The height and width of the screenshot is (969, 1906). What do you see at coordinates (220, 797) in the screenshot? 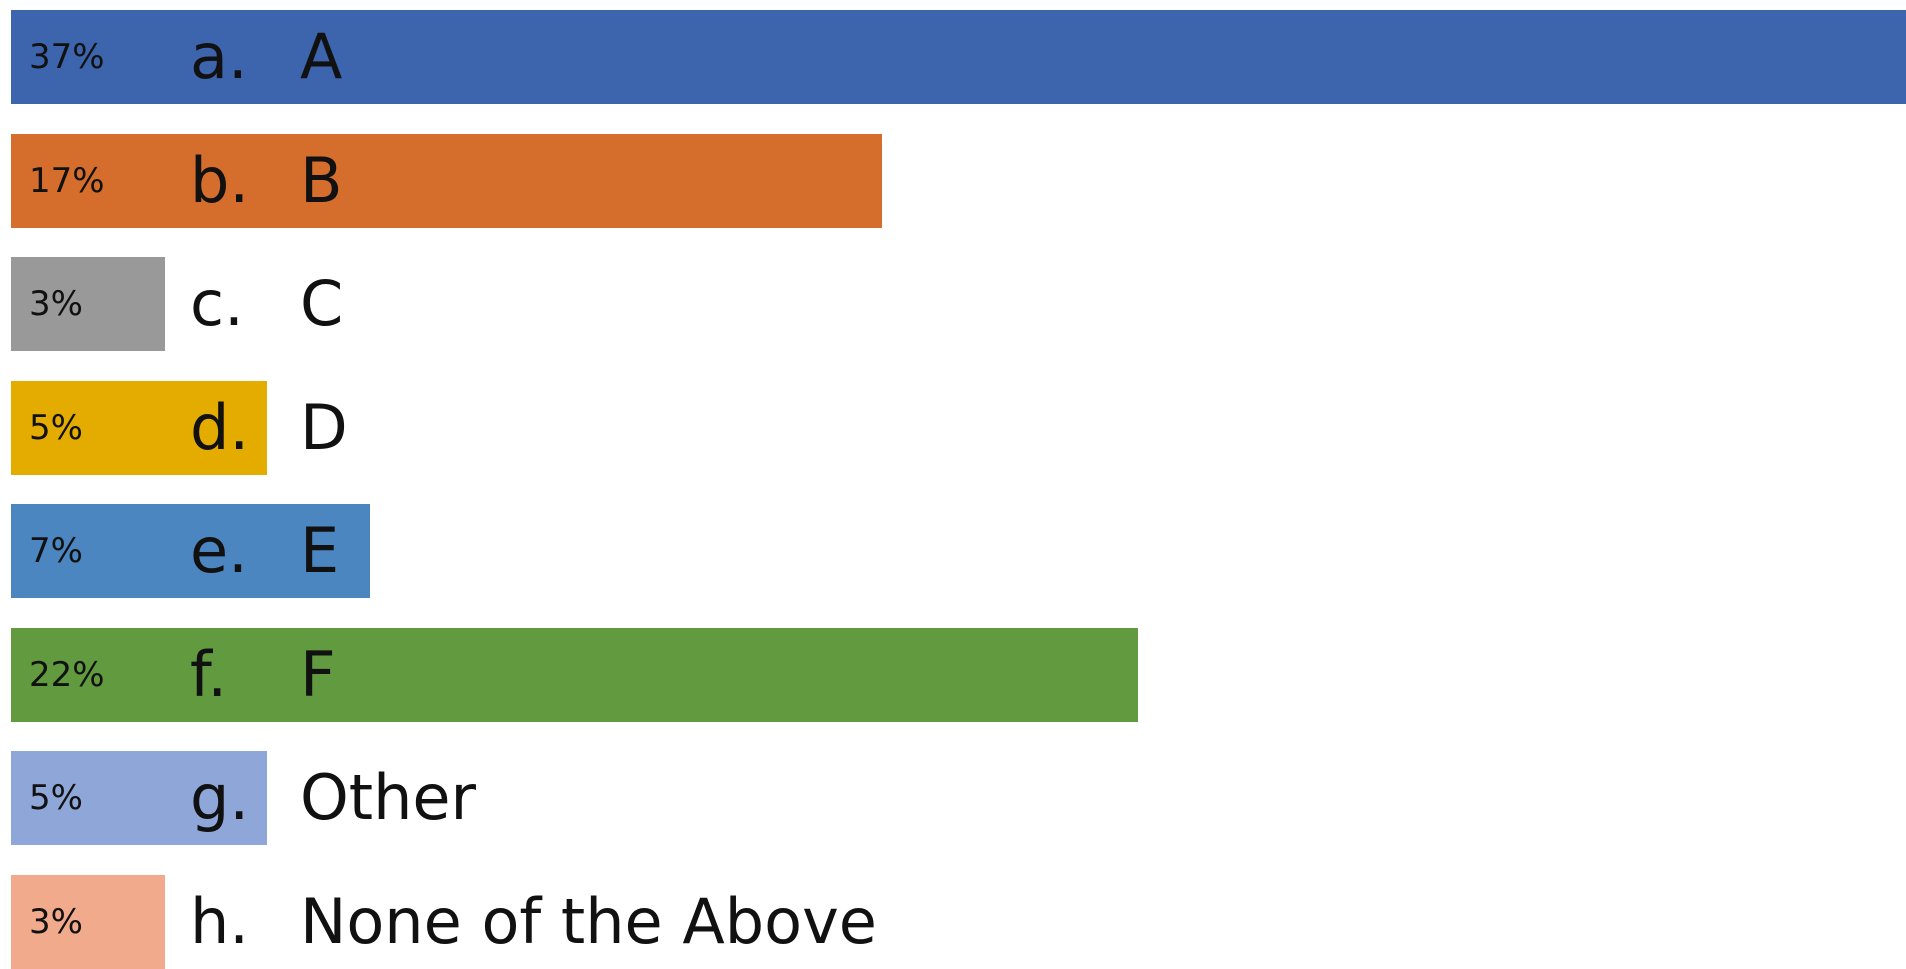
I see `category-letter: g.` at bounding box center [220, 797].